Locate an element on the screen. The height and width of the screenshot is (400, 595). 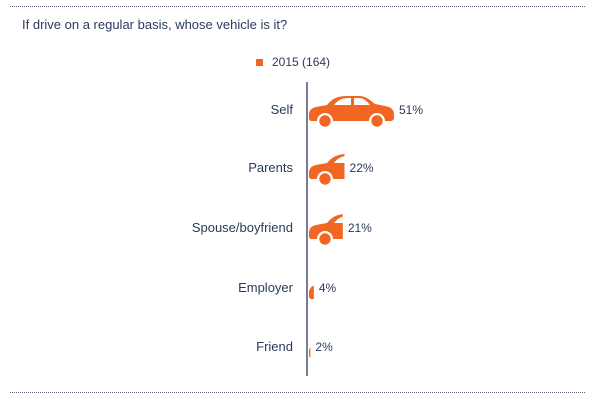
top-dotted-divider is located at coordinates (297, 6).